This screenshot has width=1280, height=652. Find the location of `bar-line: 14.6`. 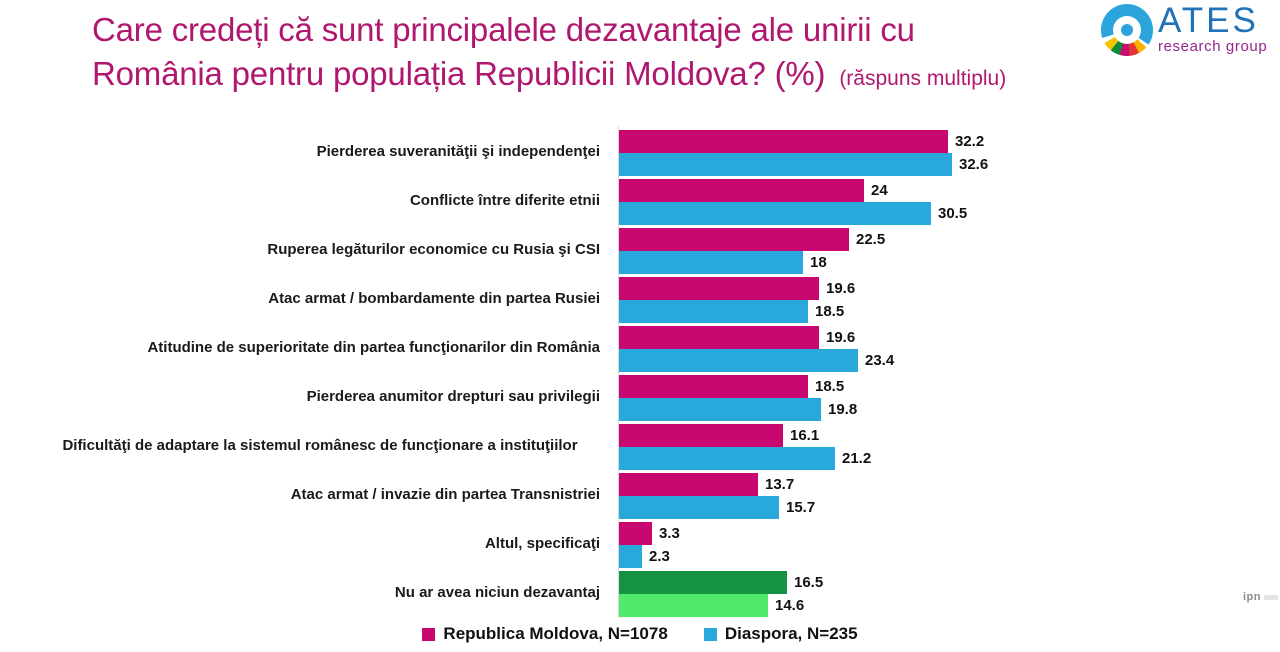

bar-line: 14.6 is located at coordinates (720, 605).